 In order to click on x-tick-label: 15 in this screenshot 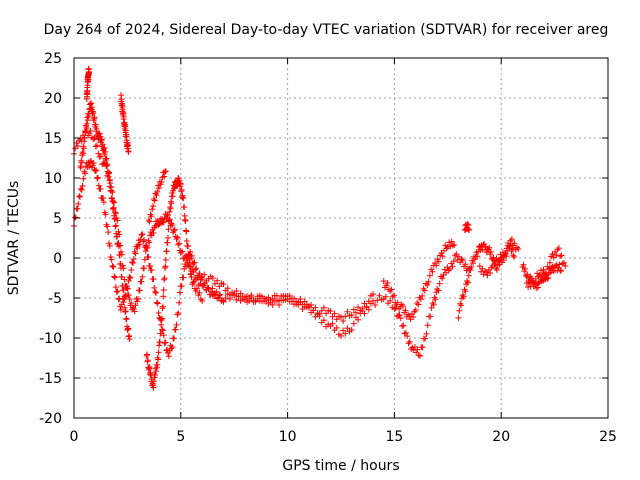, I will do `click(394, 437)`.